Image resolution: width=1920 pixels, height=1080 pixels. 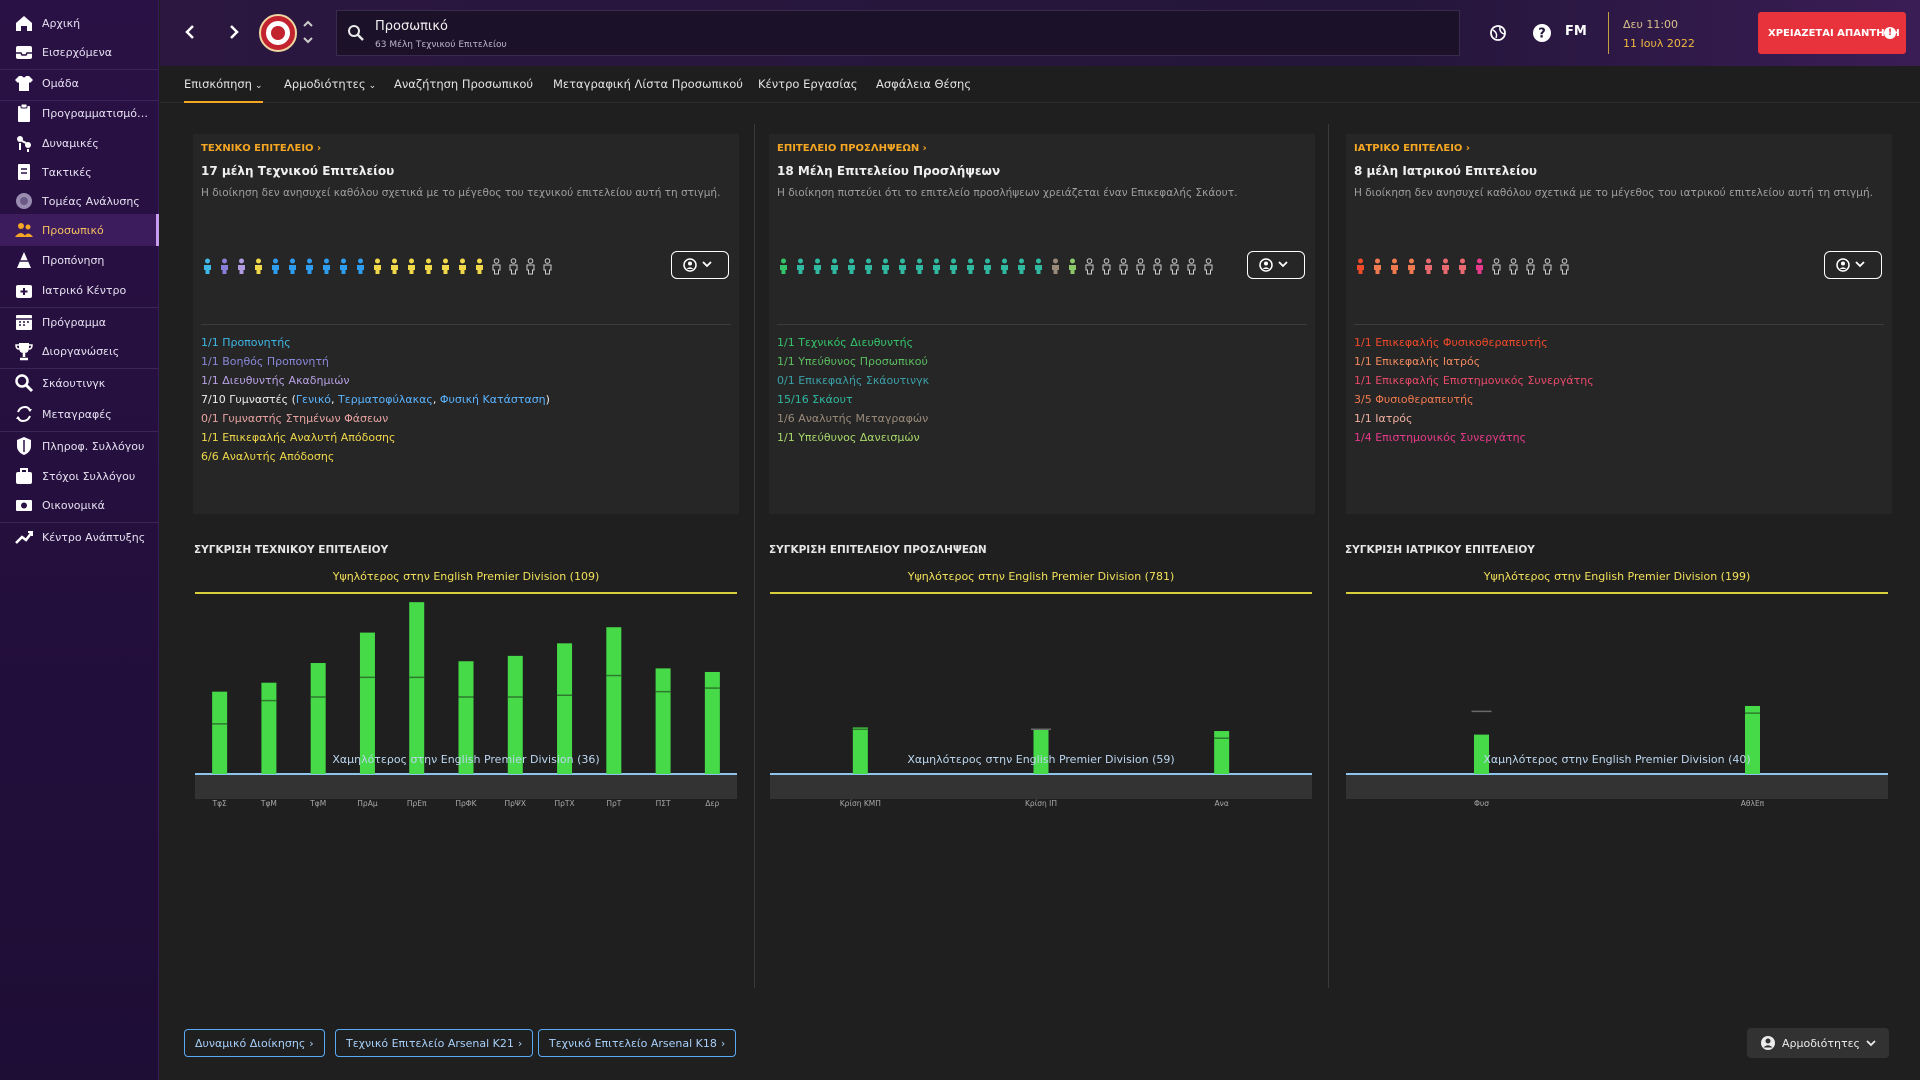 I want to click on panel-category-link: ΤΕΧΝΙΚΟ ΕΠΙΤΕΛΕΙΟ ›, so click(x=261, y=148).